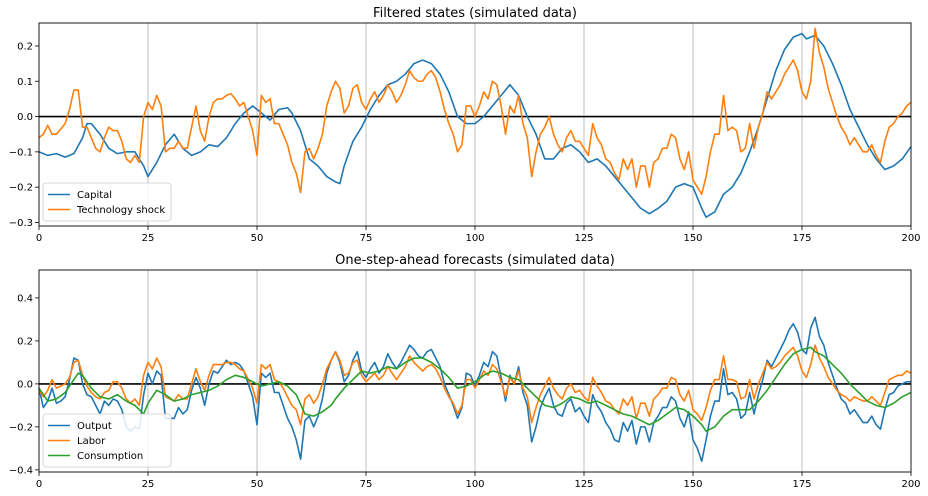 This screenshot has width=928, height=496. Describe the element at coordinates (91, 441) in the screenshot. I see `legend-label-labor: Labor` at that location.